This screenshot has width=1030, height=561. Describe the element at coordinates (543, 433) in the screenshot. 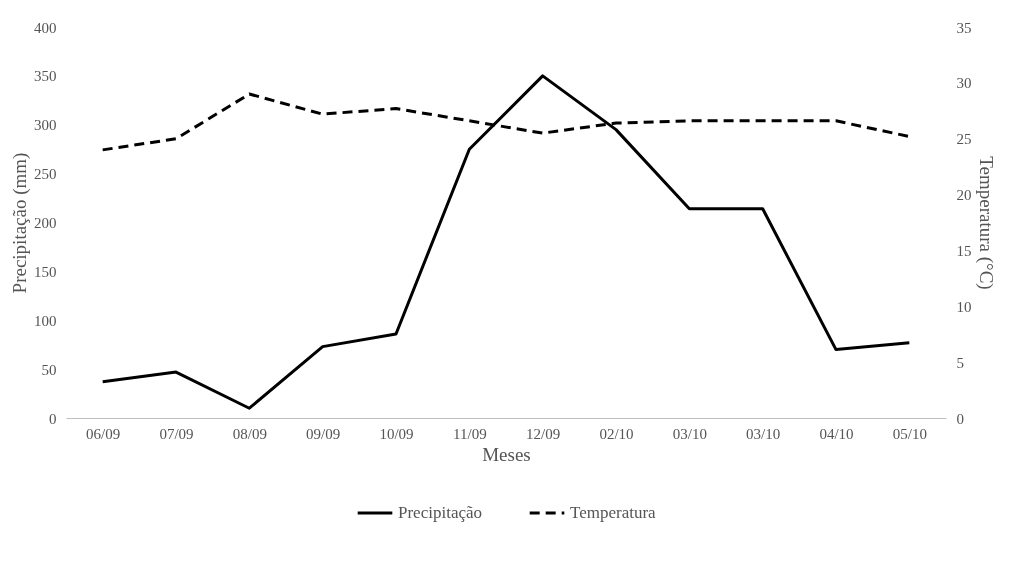

I see `x-tick-label: 12/09` at that location.